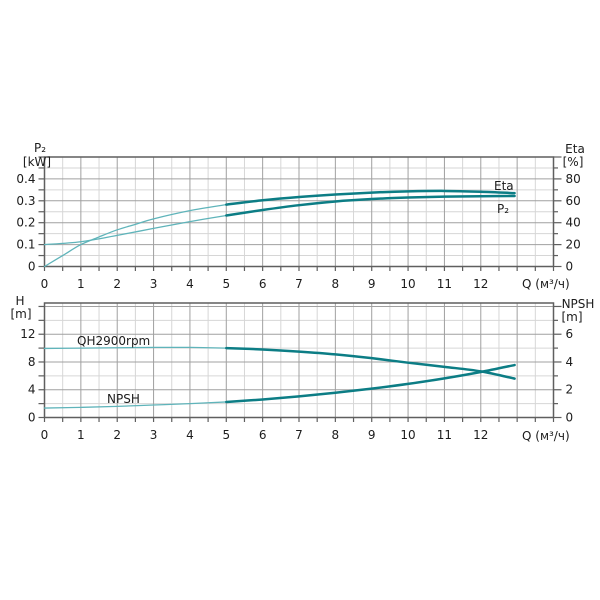 The width and height of the screenshot is (600, 600). What do you see at coordinates (20, 314) in the screenshot?
I see `m-axis-unit-left: [m]` at bounding box center [20, 314].